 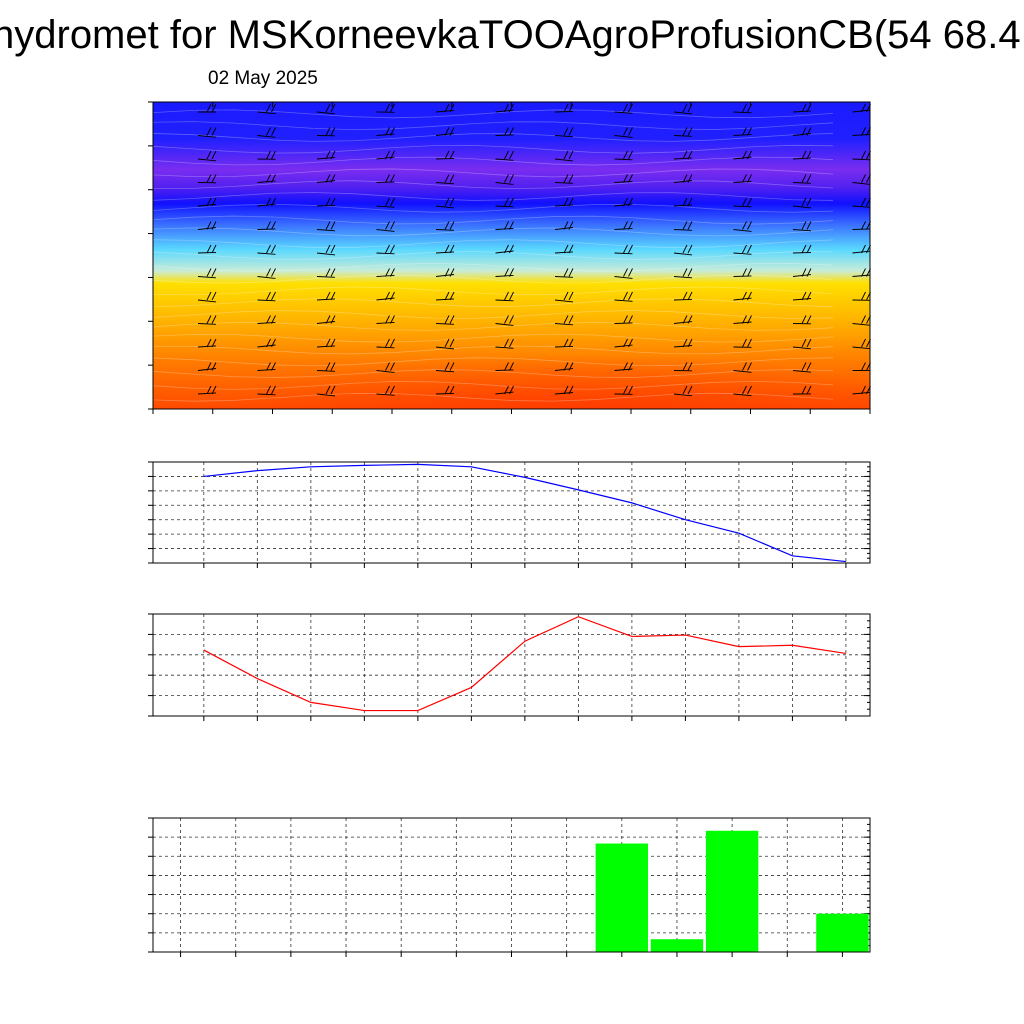 What do you see at coordinates (511, 885) in the screenshot?
I see `plot-frame` at bounding box center [511, 885].